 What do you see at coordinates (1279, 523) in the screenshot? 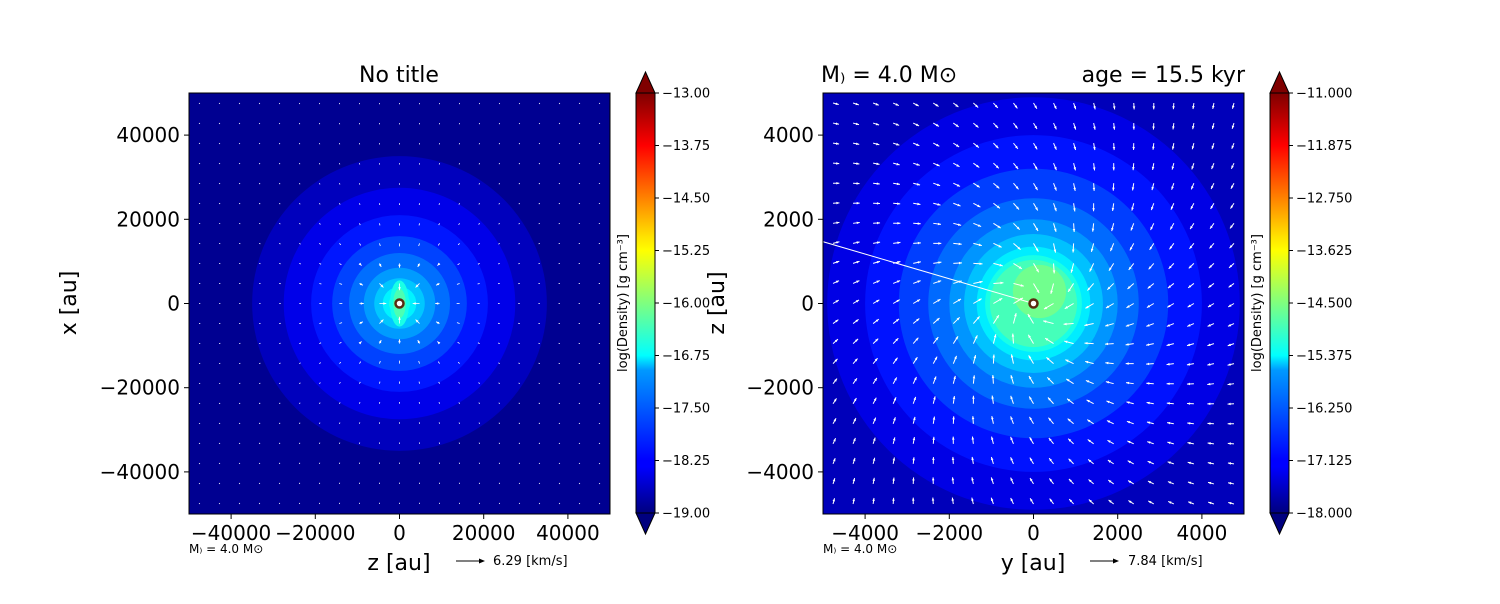
I see `colorbar-right-extend-bottom` at bounding box center [1279, 523].